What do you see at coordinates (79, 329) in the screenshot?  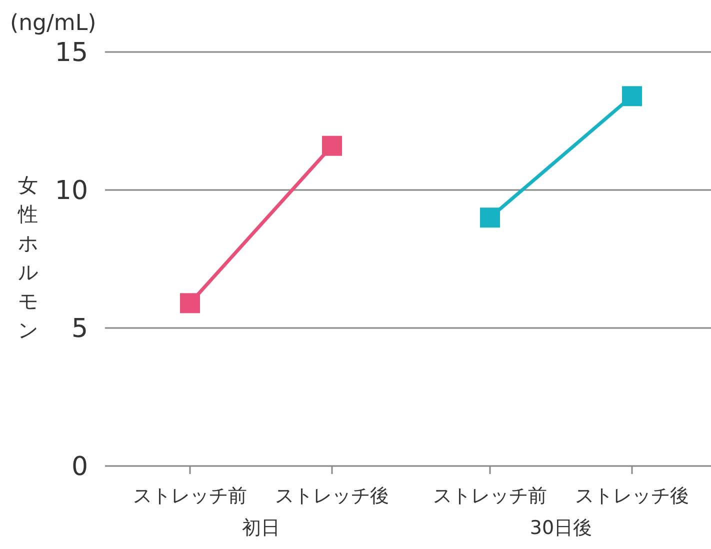 I see `y-tick-label: 5` at bounding box center [79, 329].